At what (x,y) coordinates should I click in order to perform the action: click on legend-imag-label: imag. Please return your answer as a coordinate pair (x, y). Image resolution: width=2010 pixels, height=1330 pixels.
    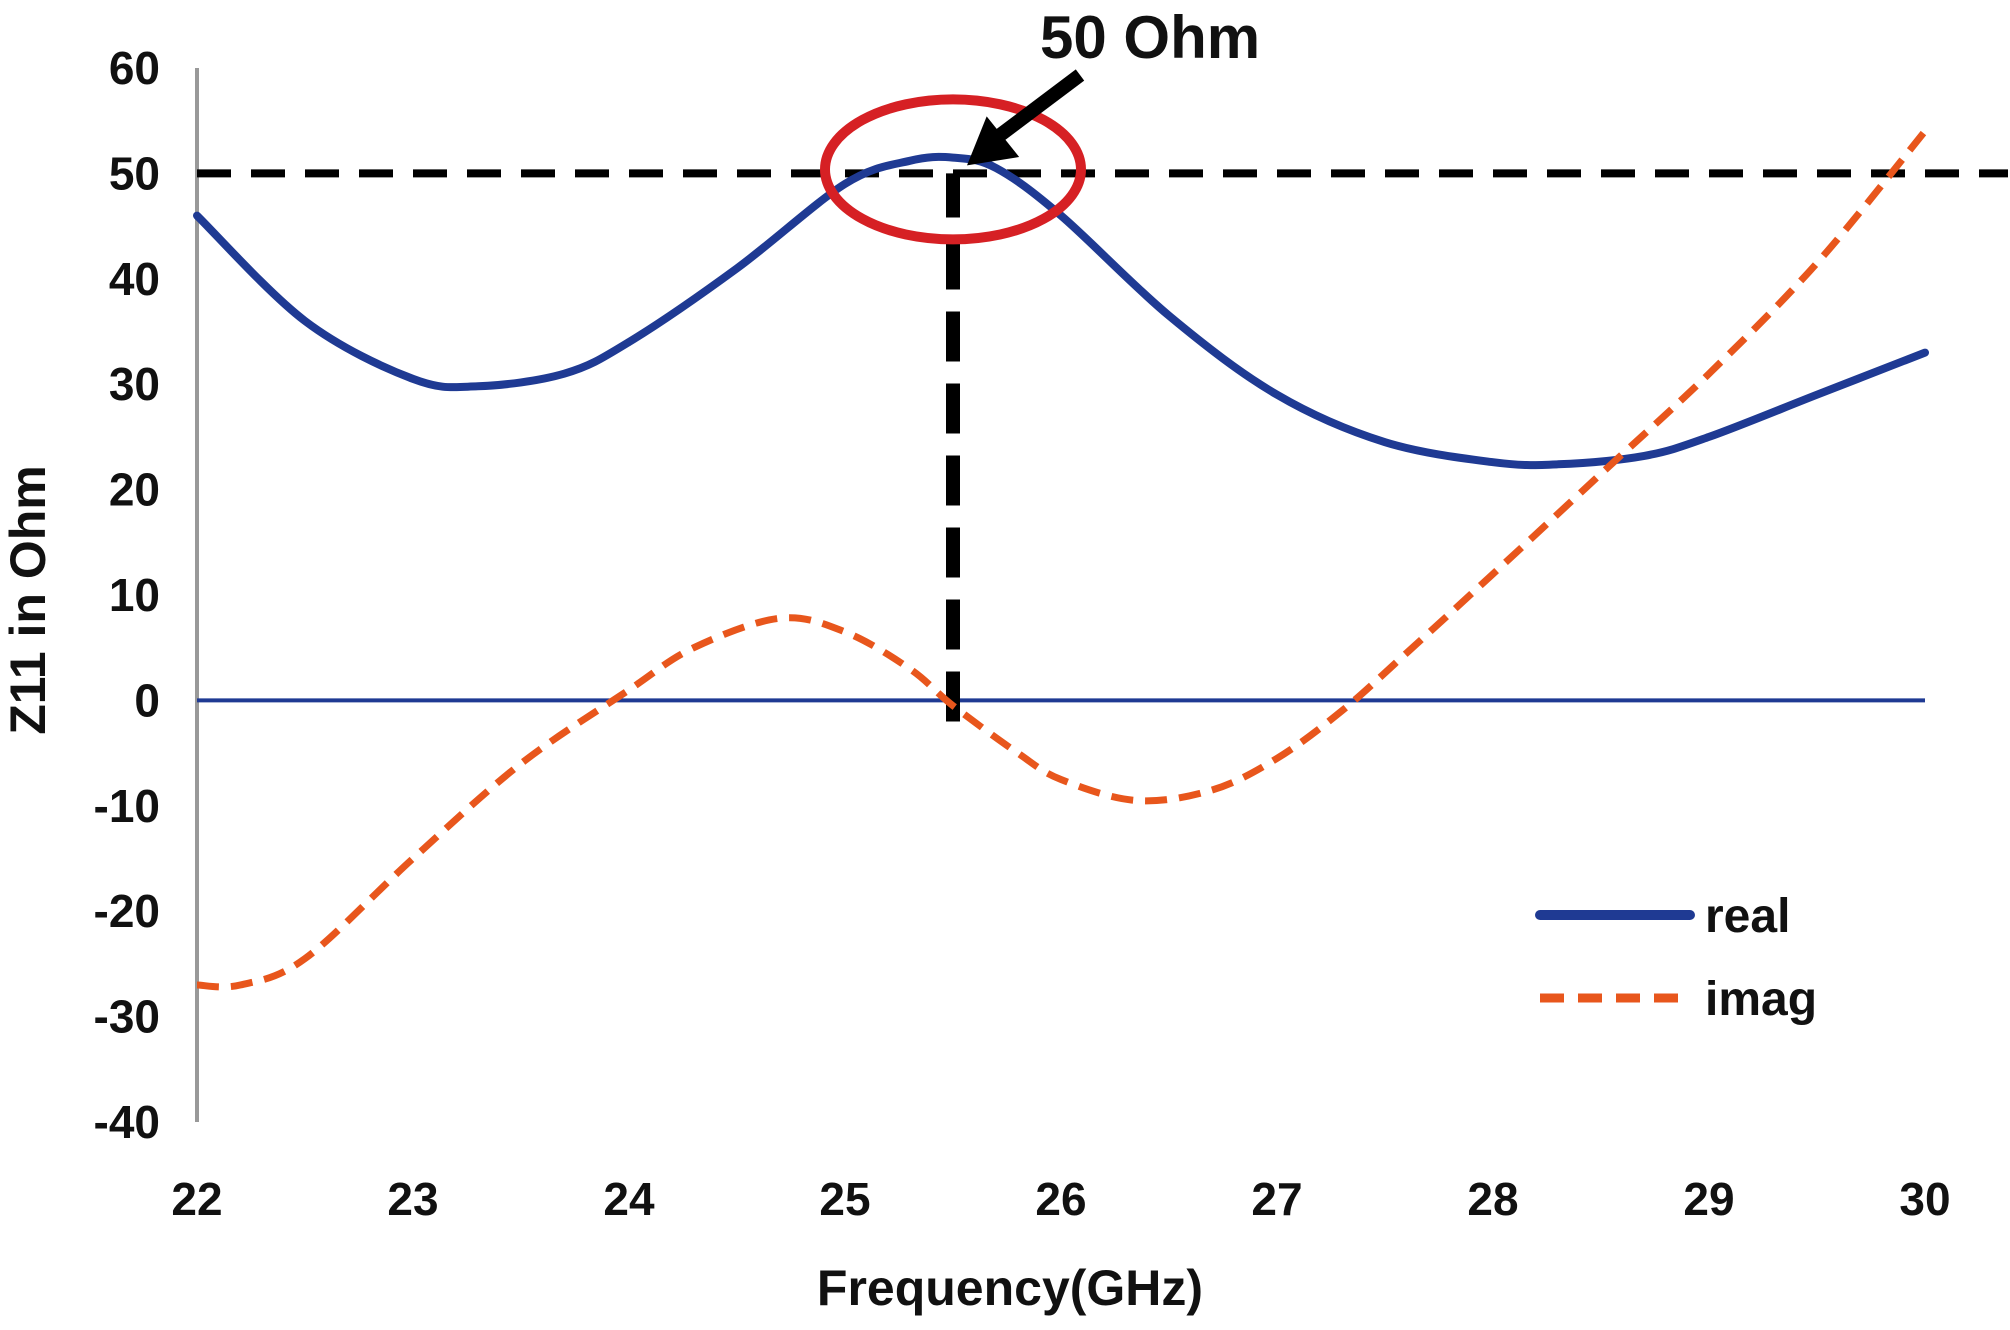
    Looking at the image, I should click on (1761, 999).